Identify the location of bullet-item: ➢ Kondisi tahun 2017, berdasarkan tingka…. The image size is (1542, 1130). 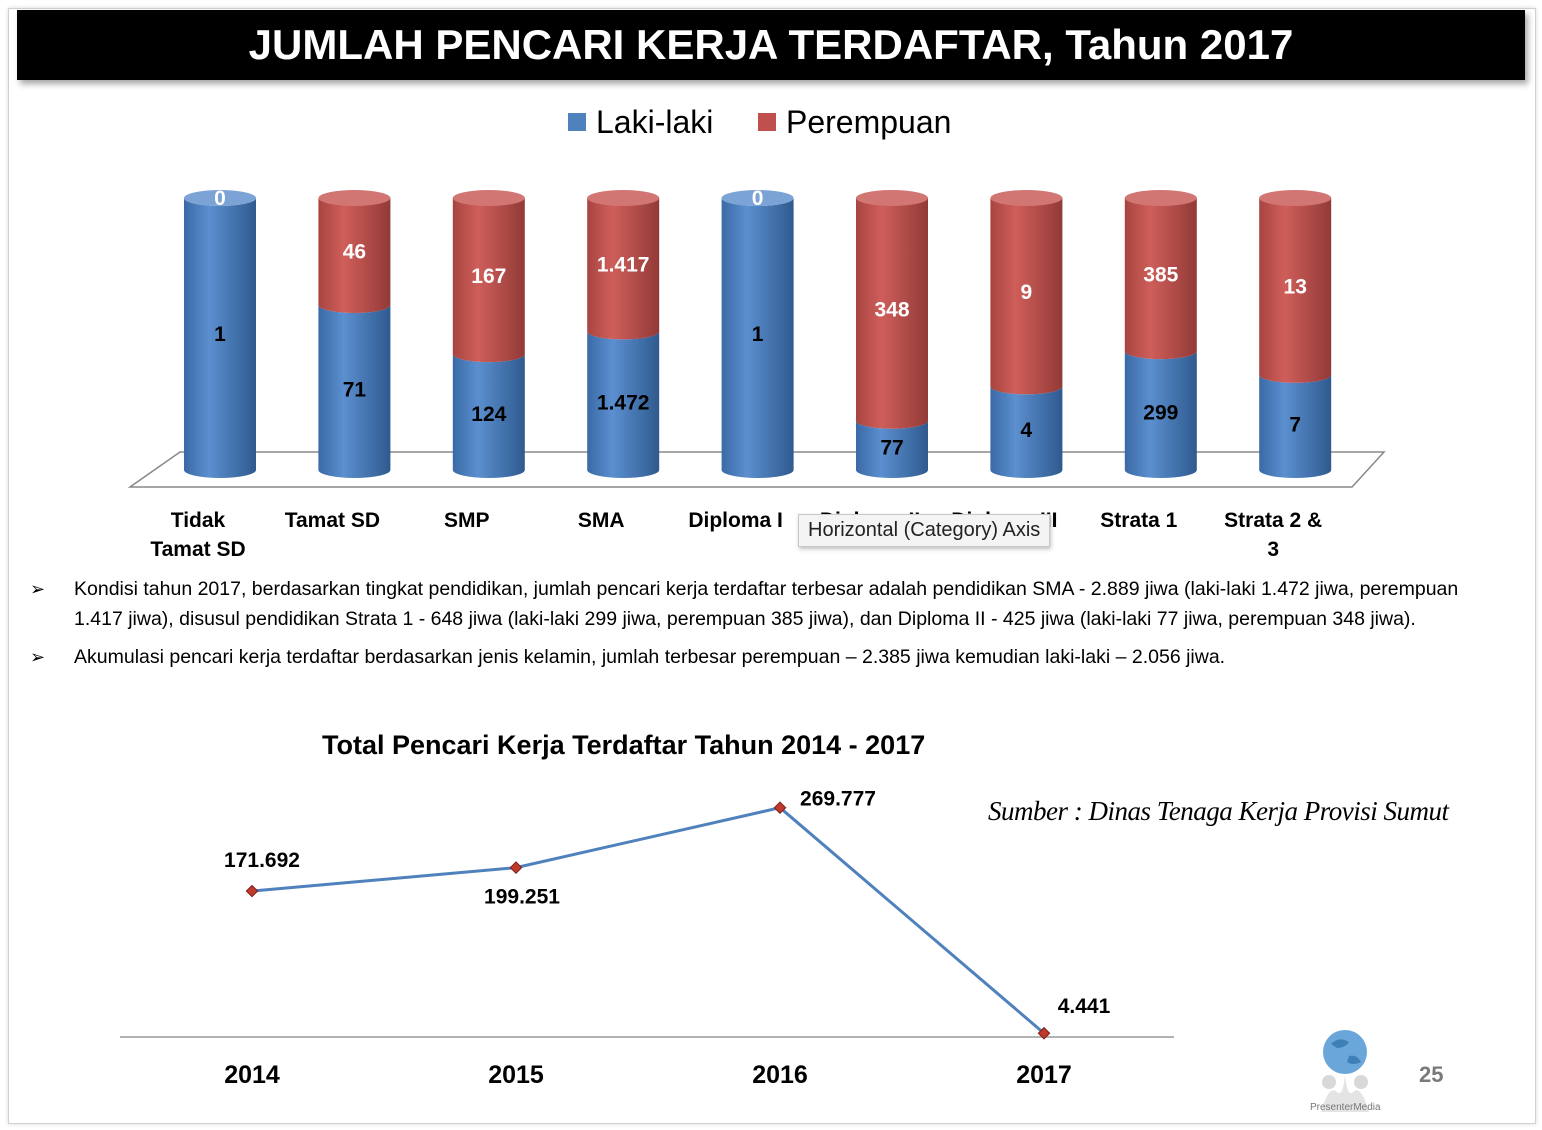
(770, 604).